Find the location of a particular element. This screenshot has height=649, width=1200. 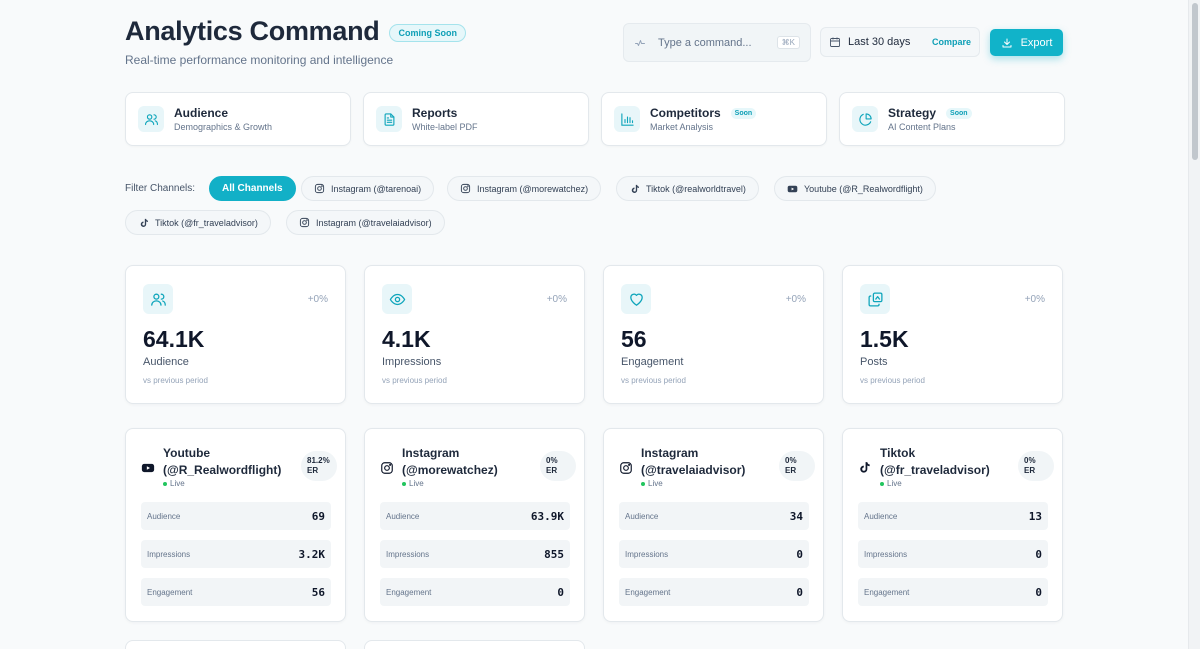

metric-value: 63.9K is located at coordinates (547, 516).